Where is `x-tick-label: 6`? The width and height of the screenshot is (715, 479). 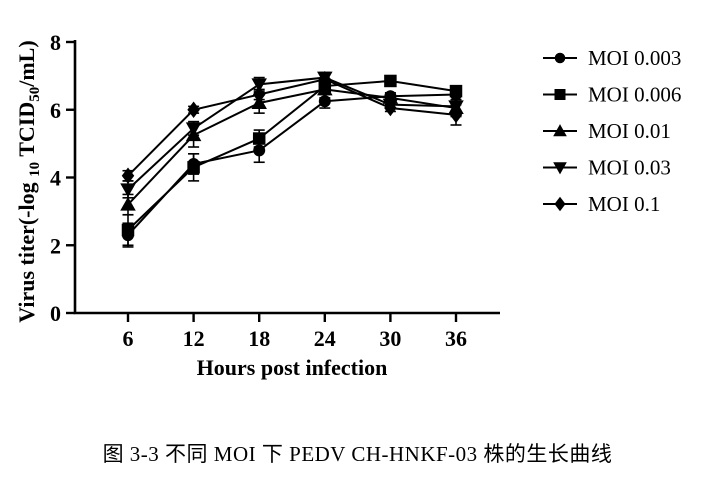 x-tick-label: 6 is located at coordinates (128, 338).